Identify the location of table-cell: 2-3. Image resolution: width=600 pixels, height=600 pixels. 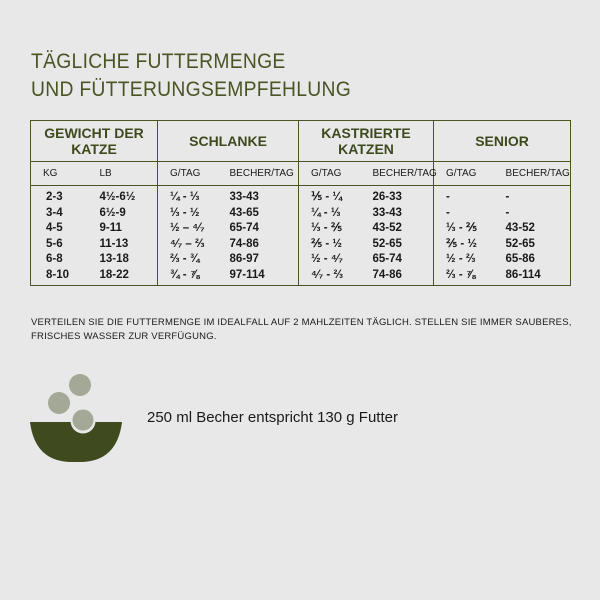
(54, 197).